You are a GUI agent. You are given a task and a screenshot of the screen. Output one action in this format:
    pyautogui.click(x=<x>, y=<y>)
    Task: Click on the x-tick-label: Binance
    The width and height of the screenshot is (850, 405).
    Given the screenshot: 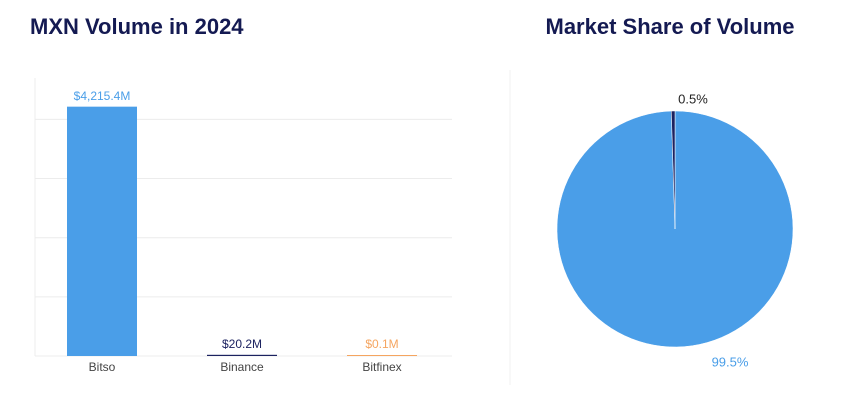 What is the action you would take?
    pyautogui.click(x=242, y=367)
    